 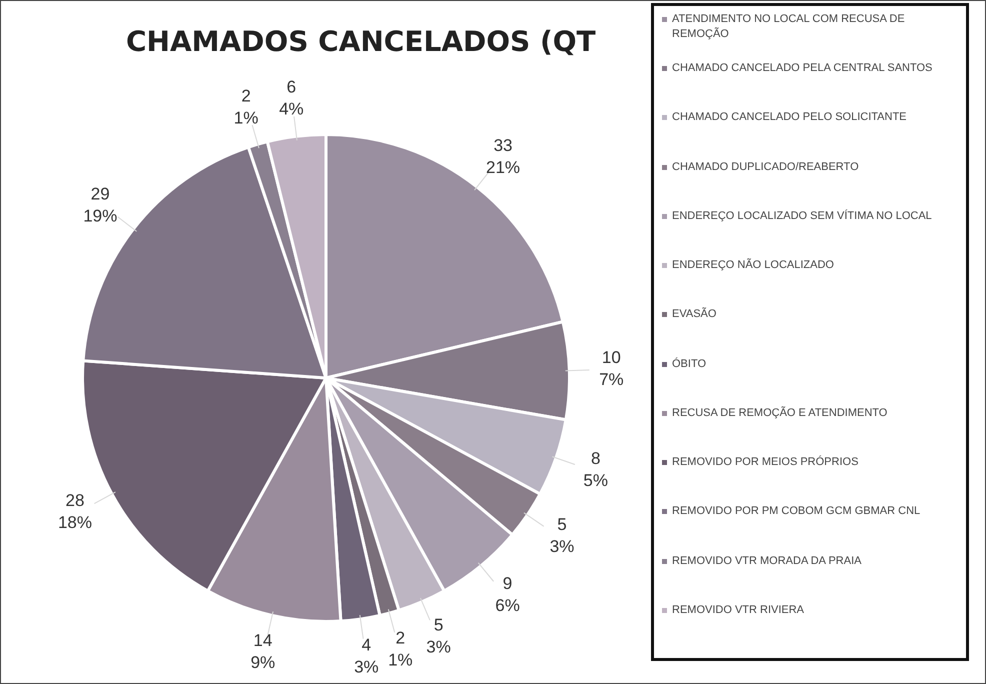 I want to click on legend-label: CHAMADO CANCELADO PELO SOLICITANTE, so click(x=789, y=118).